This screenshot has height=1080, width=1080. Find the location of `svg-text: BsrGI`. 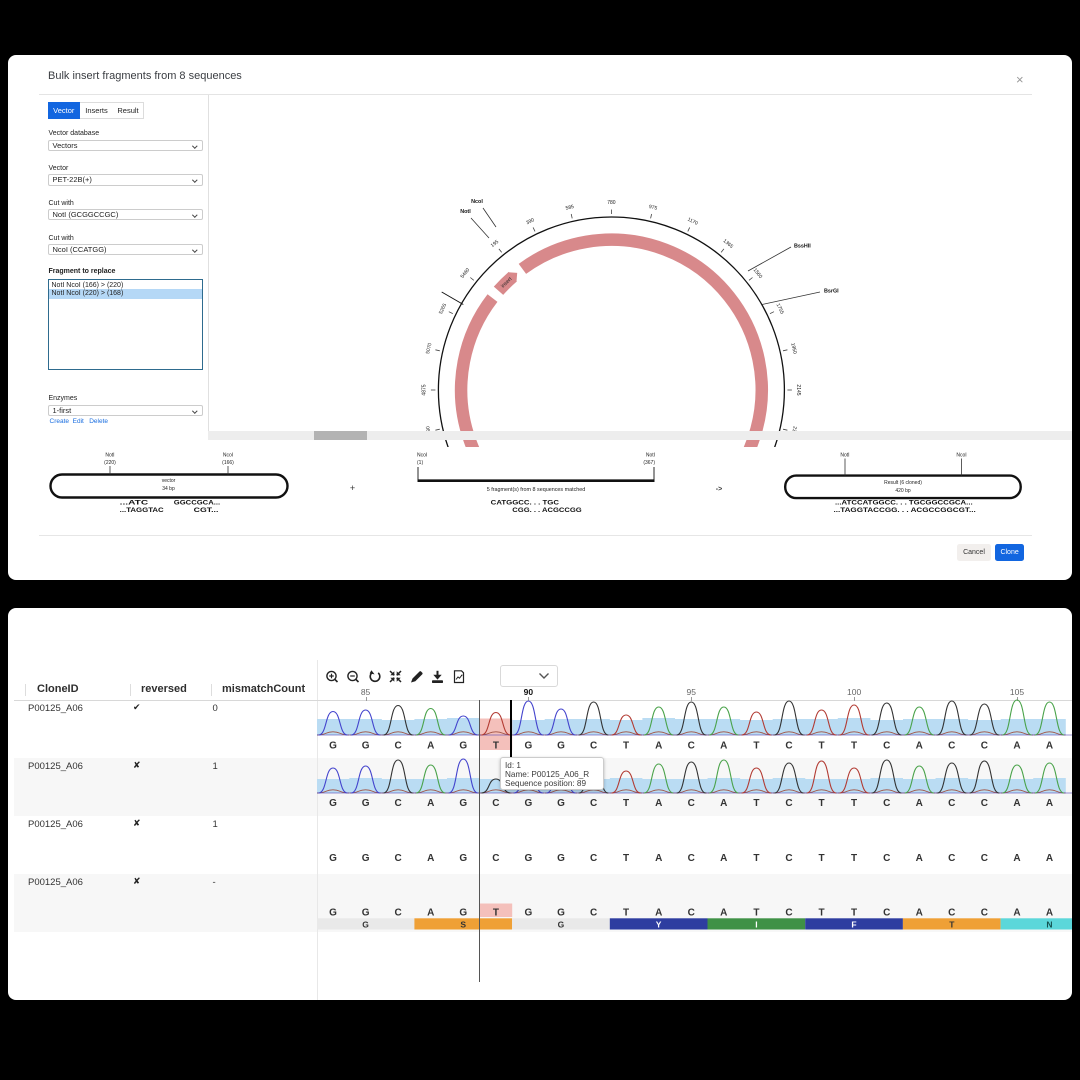

svg-text: BsrGI is located at coordinates (831, 292).